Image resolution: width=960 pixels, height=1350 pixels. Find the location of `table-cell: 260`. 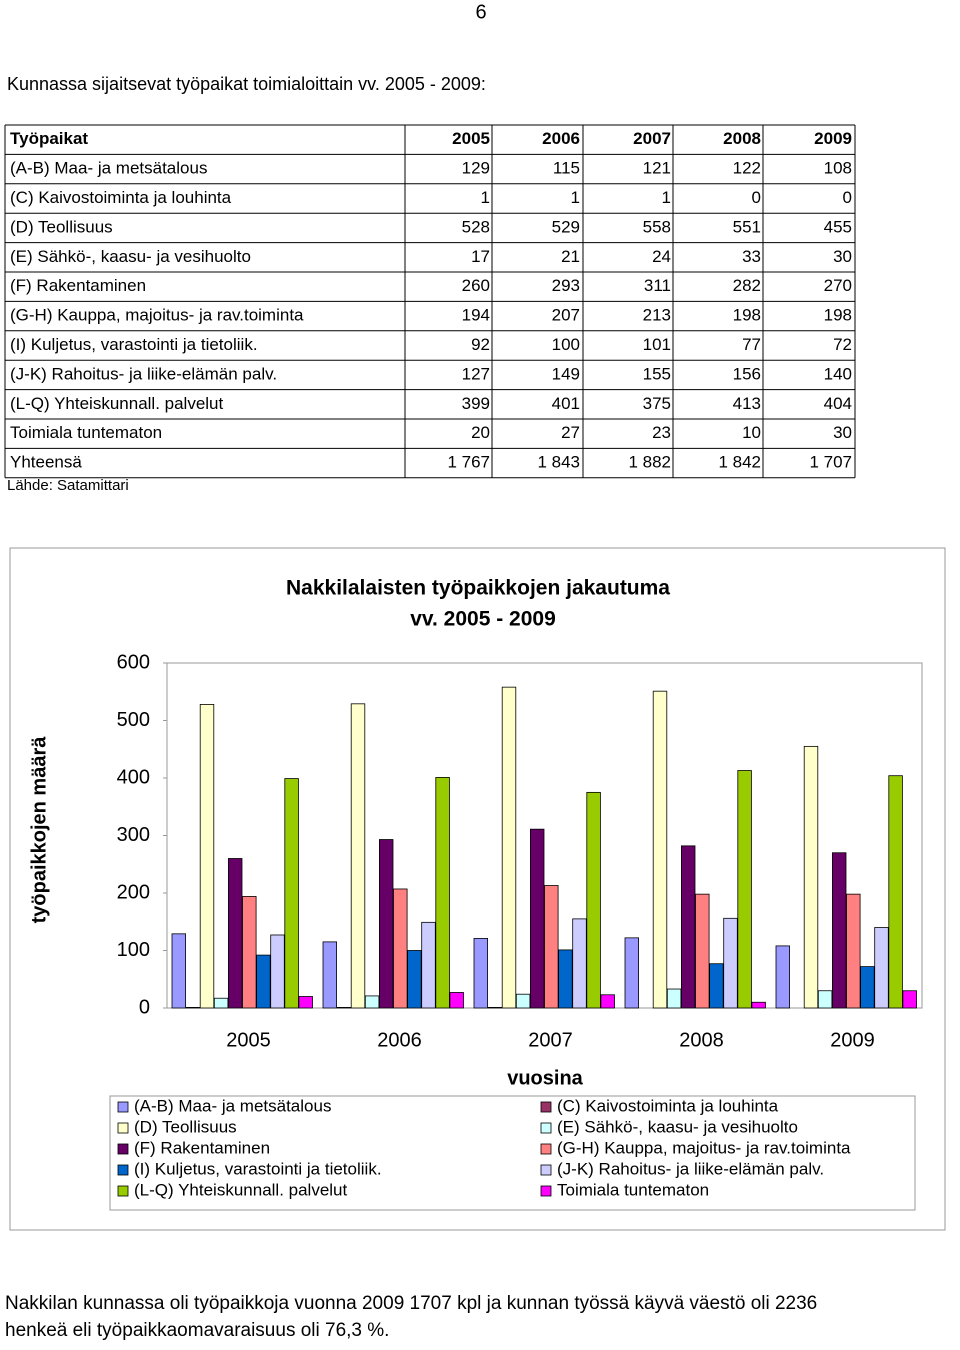

table-cell: 260 is located at coordinates (476, 285).